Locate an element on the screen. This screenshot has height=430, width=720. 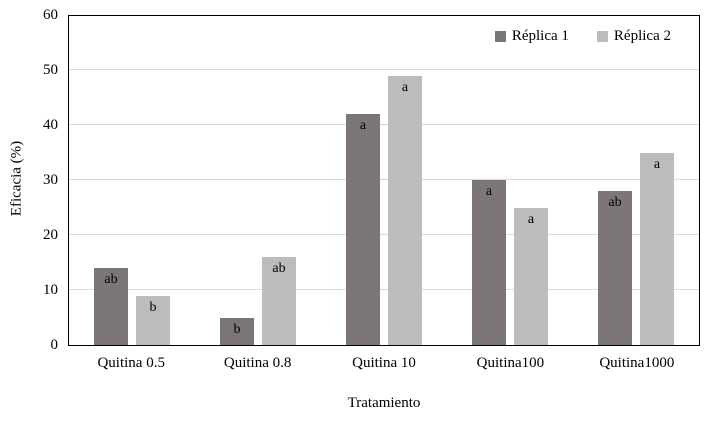
bar-replica-2-4: a is located at coordinates (531, 276).